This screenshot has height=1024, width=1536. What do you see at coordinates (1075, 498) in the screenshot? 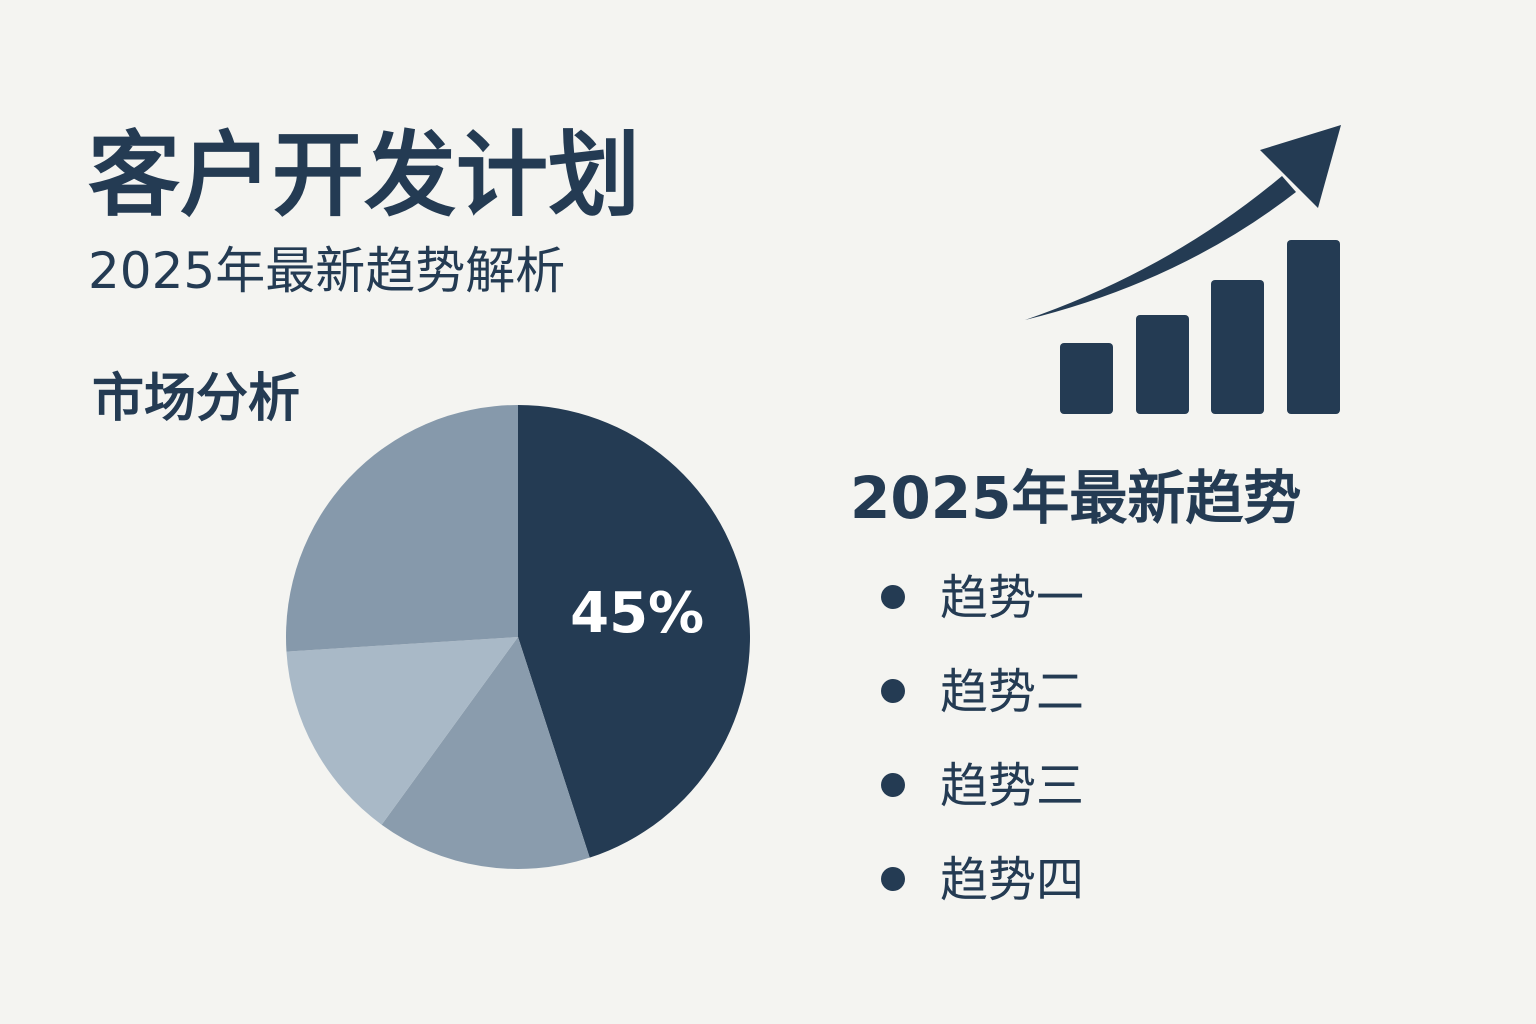
I see `trends-title: 2025年最新趋势` at bounding box center [1075, 498].